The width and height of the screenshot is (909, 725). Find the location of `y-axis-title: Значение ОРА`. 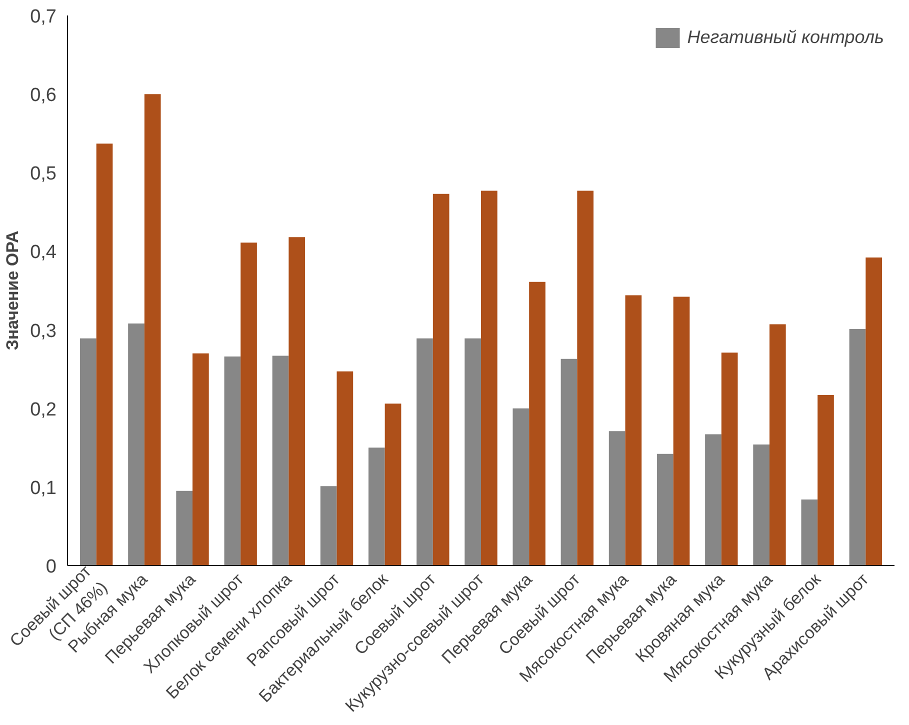

y-axis-title: Значение ОРА is located at coordinates (12, 290).